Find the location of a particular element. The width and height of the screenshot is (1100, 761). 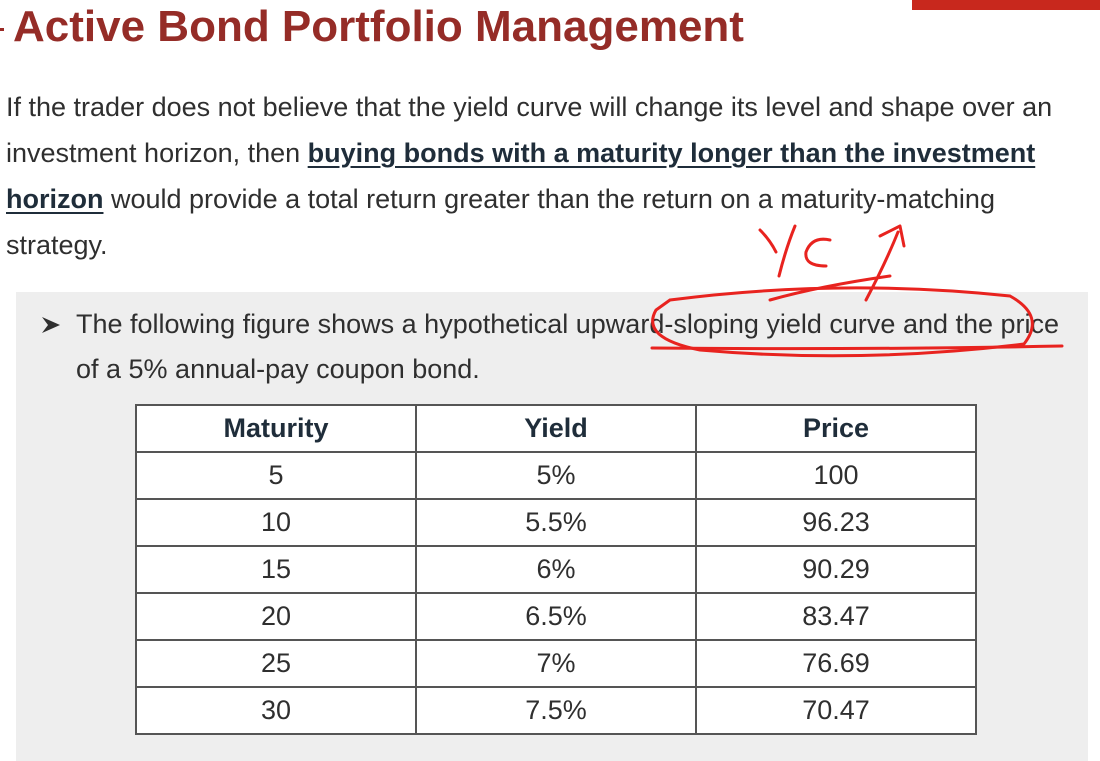

cell-price: 76.69 is located at coordinates (836, 663).